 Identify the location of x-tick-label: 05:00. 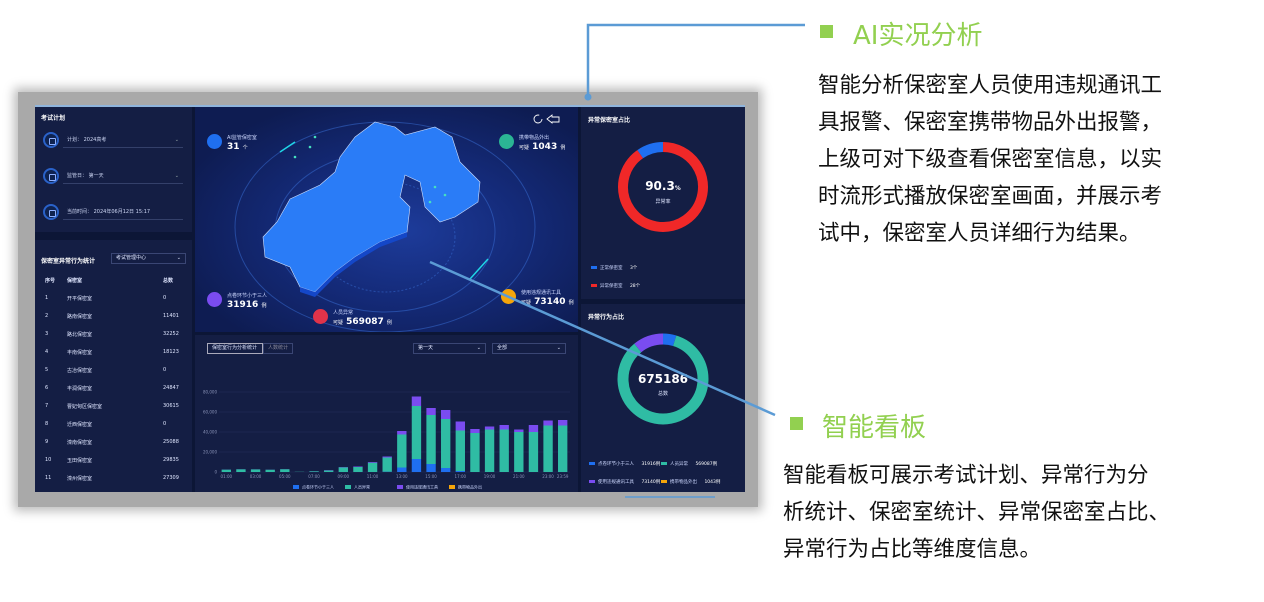
(285, 476).